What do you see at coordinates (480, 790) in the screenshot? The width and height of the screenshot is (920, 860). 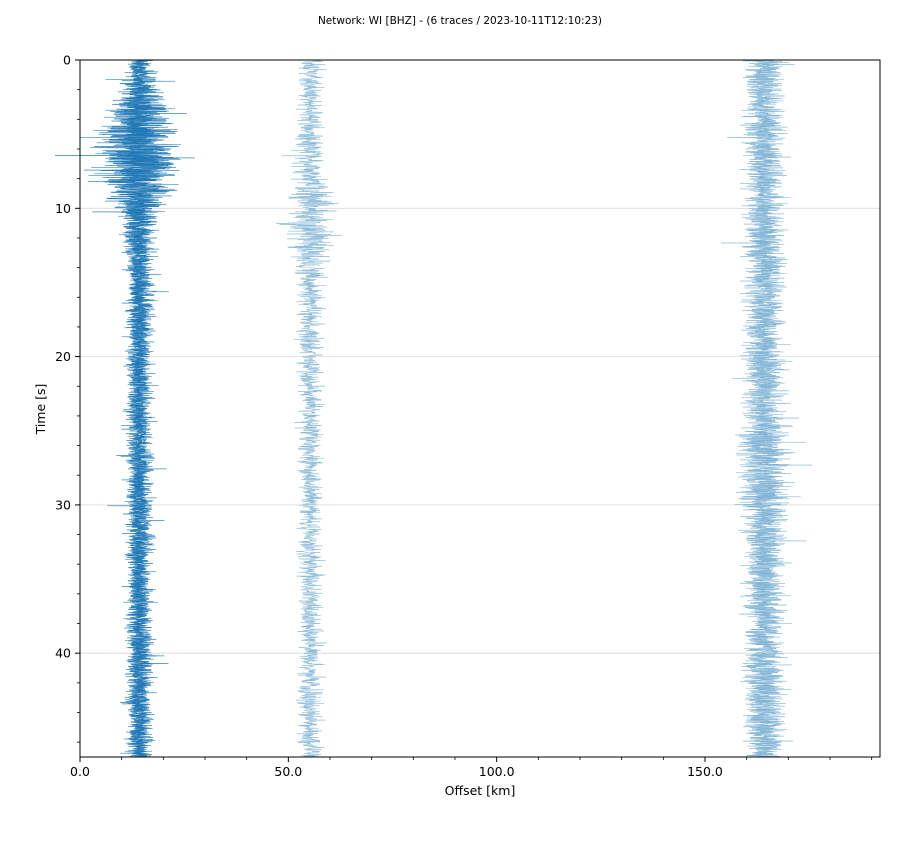 I see `x-axis-label: Offset [km]` at bounding box center [480, 790].